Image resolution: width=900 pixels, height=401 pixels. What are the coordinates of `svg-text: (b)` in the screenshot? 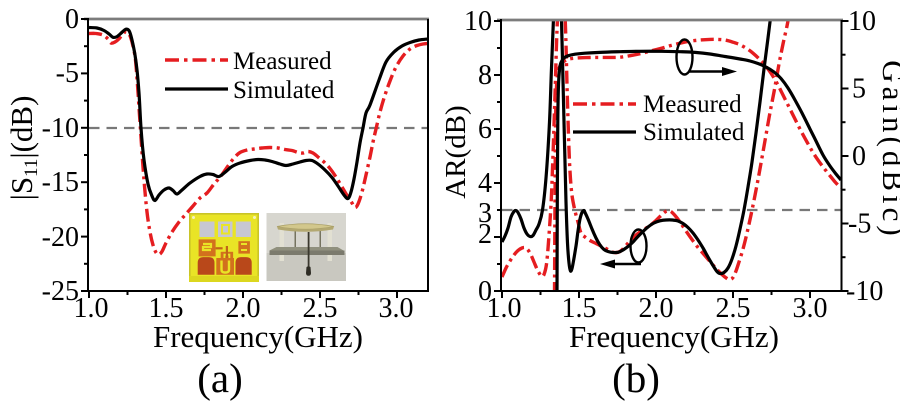 It's located at (636, 378).